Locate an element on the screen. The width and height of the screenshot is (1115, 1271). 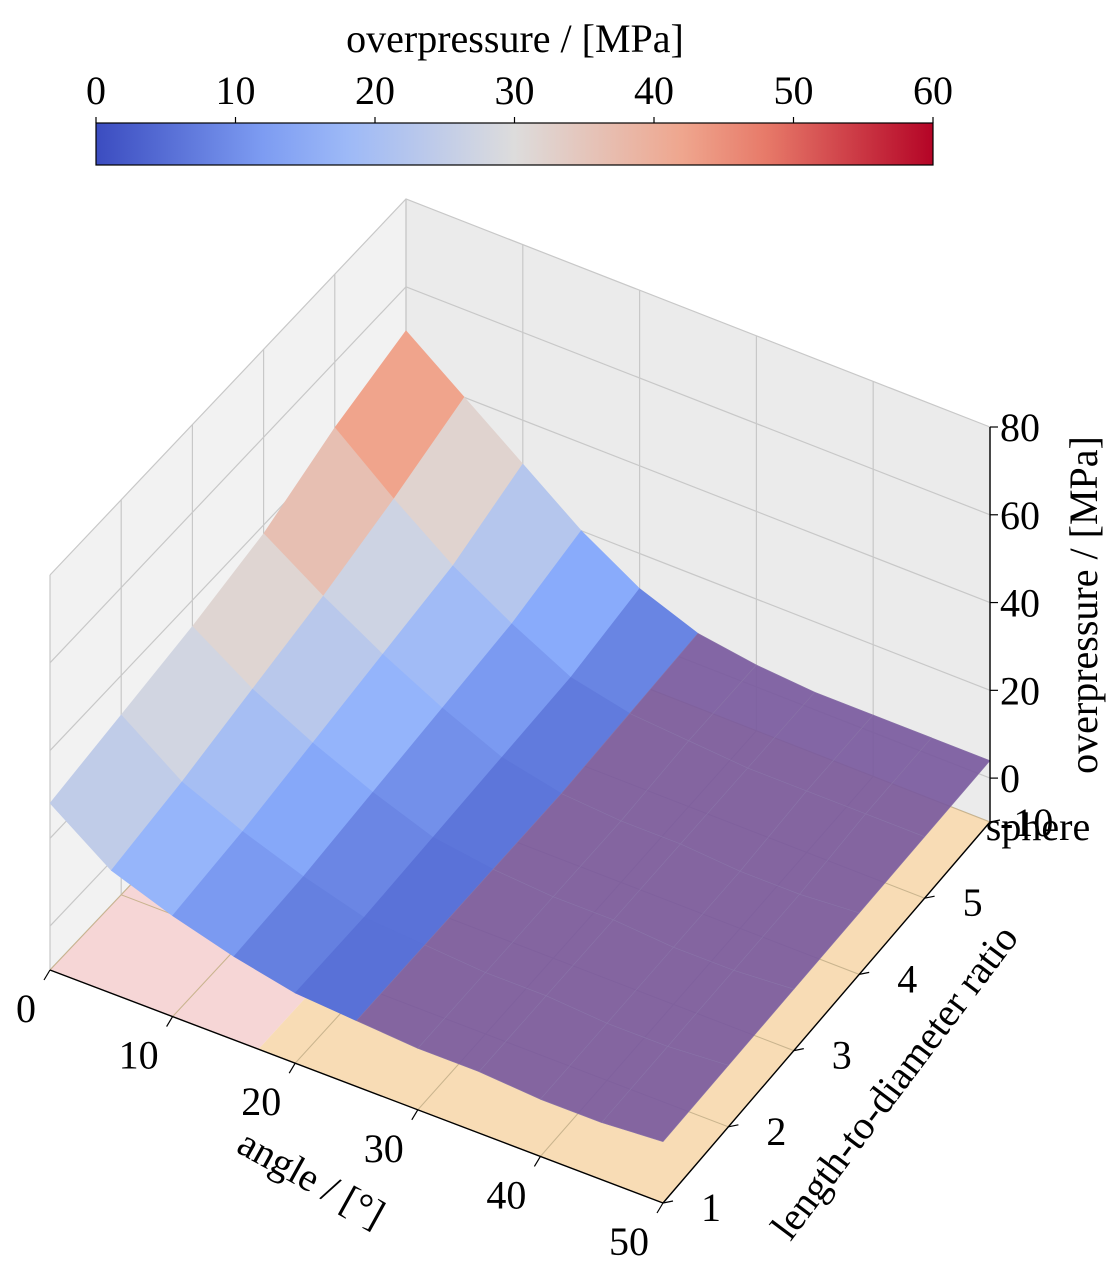
z-tick-label: 40 is located at coordinates (1020, 603).